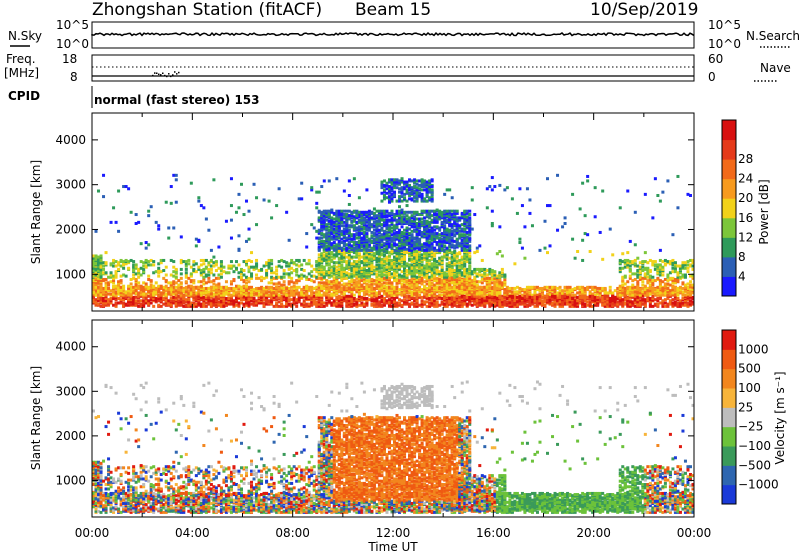 This screenshot has height=558, width=800. I want to click on freq-unit-label: [MHz], so click(21, 73).